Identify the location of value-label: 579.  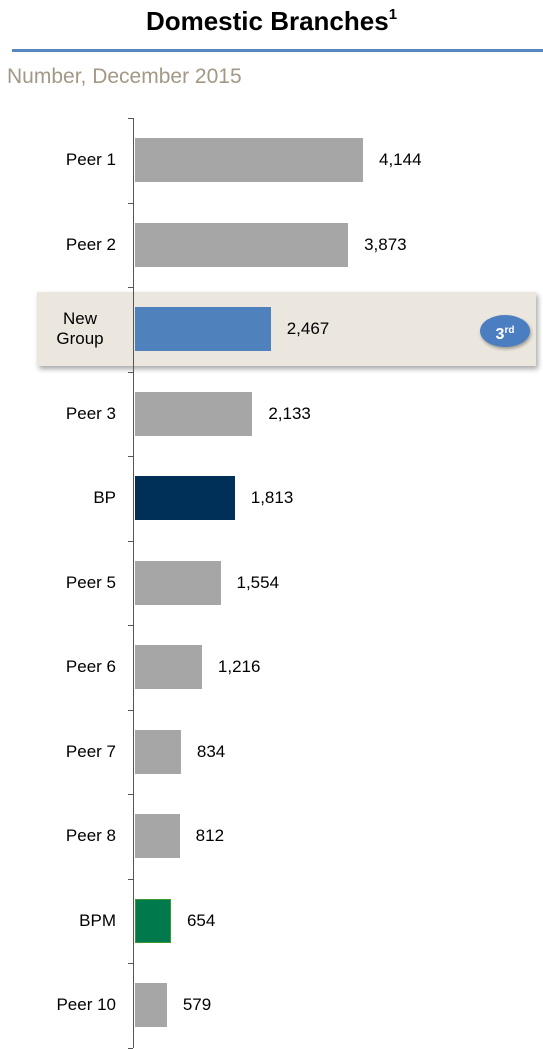
(197, 1005).